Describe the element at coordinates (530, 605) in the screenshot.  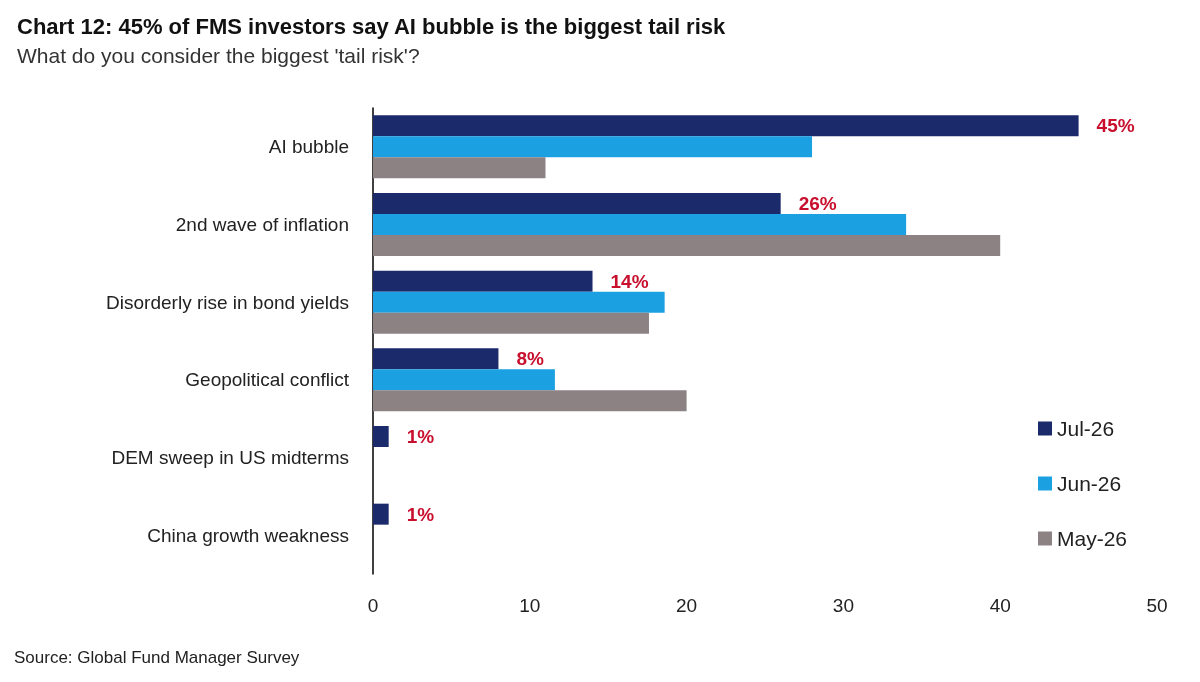
I see `x-tick-label: 10` at that location.